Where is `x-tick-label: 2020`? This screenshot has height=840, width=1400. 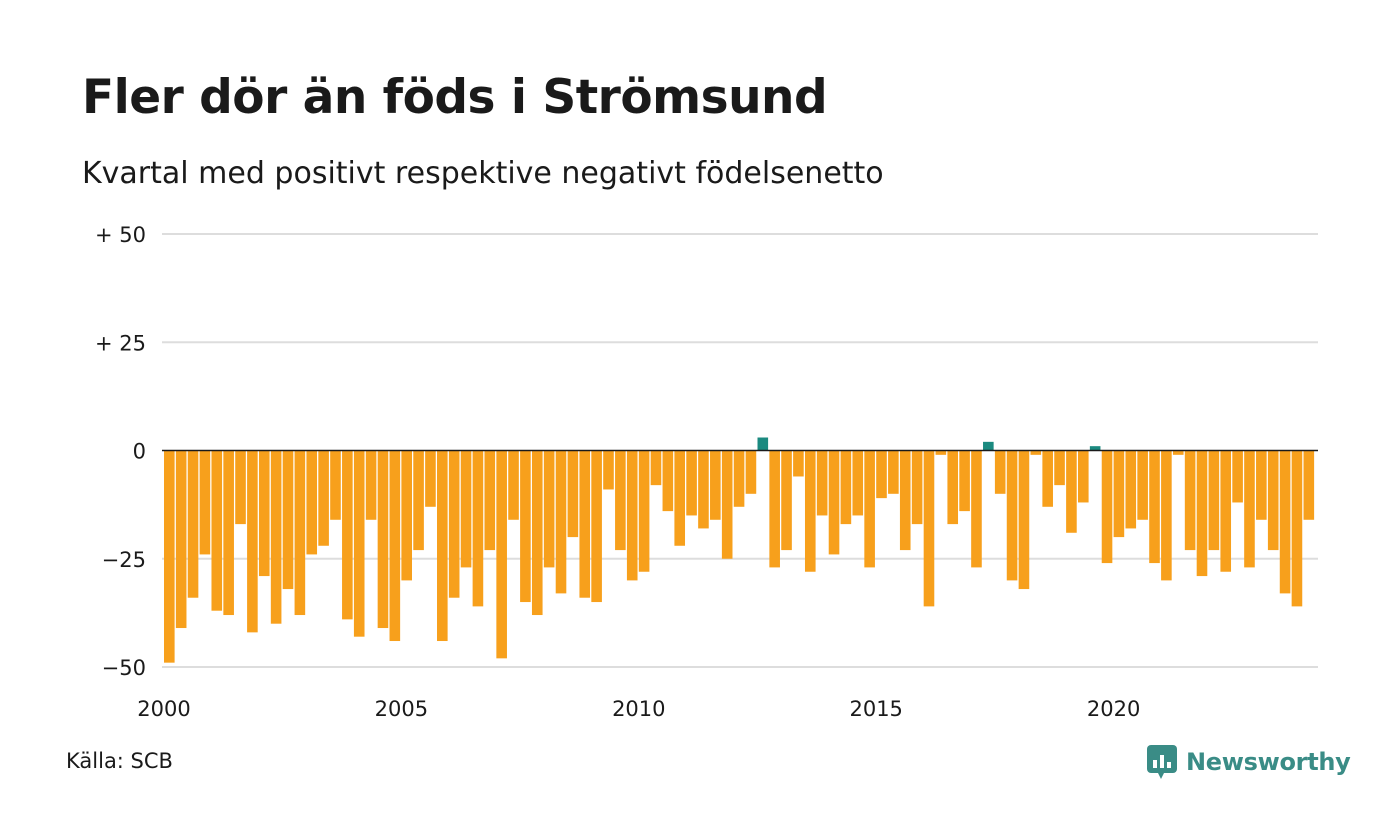
x-tick-label: 2020 is located at coordinates (1113, 709).